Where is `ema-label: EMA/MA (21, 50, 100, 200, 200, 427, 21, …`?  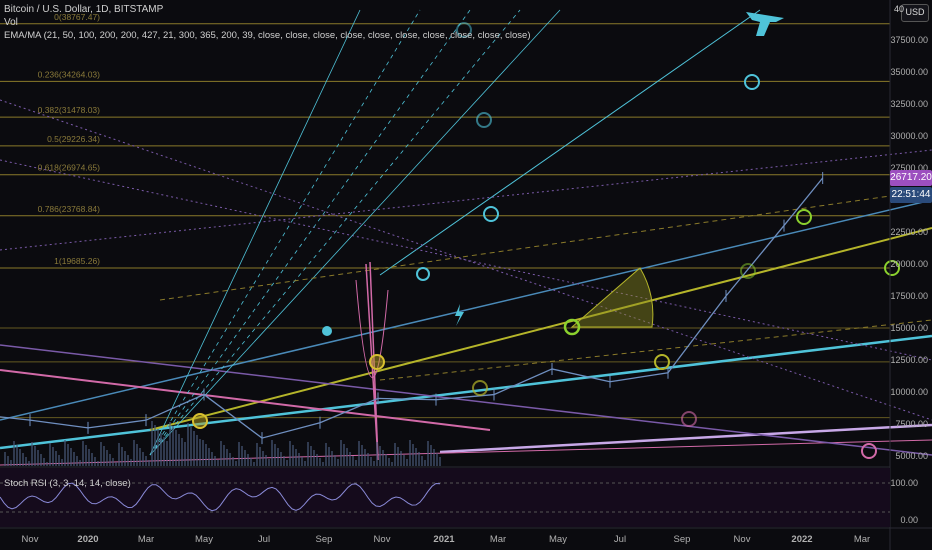 ema-label: EMA/MA (21, 50, 100, 200, 200, 427, 21, … is located at coordinates (267, 35).